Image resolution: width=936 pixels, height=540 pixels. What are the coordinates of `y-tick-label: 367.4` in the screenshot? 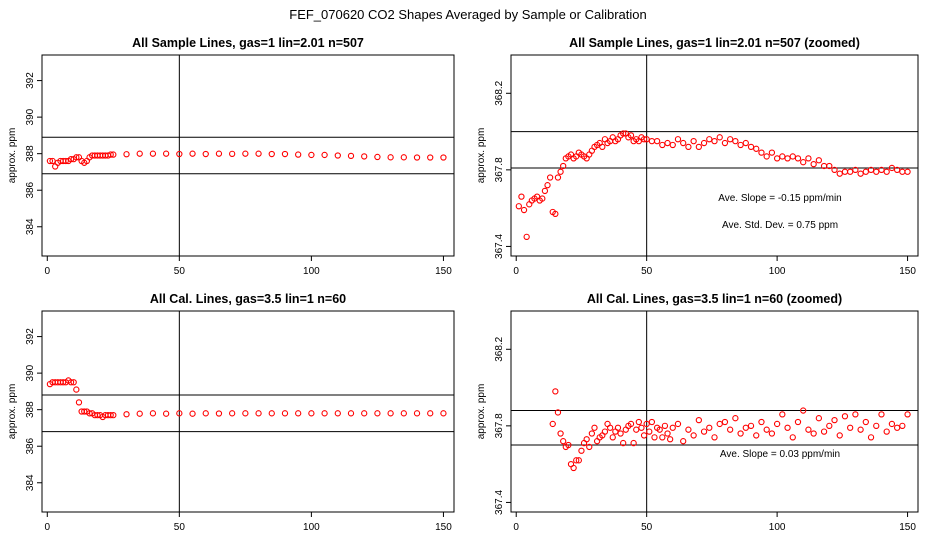 It's located at (499, 245).